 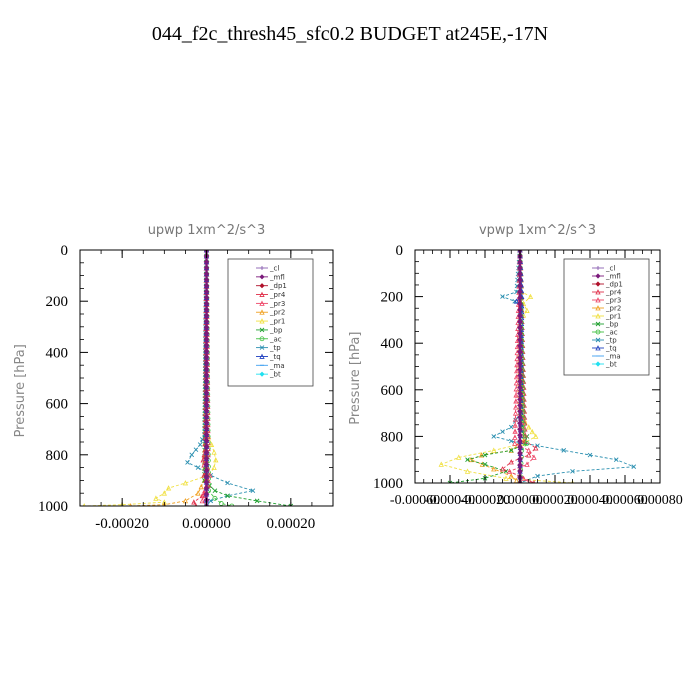 What do you see at coordinates (590, 500) in the screenshot?
I see `x-tick-label: 0.00040` at bounding box center [590, 500].